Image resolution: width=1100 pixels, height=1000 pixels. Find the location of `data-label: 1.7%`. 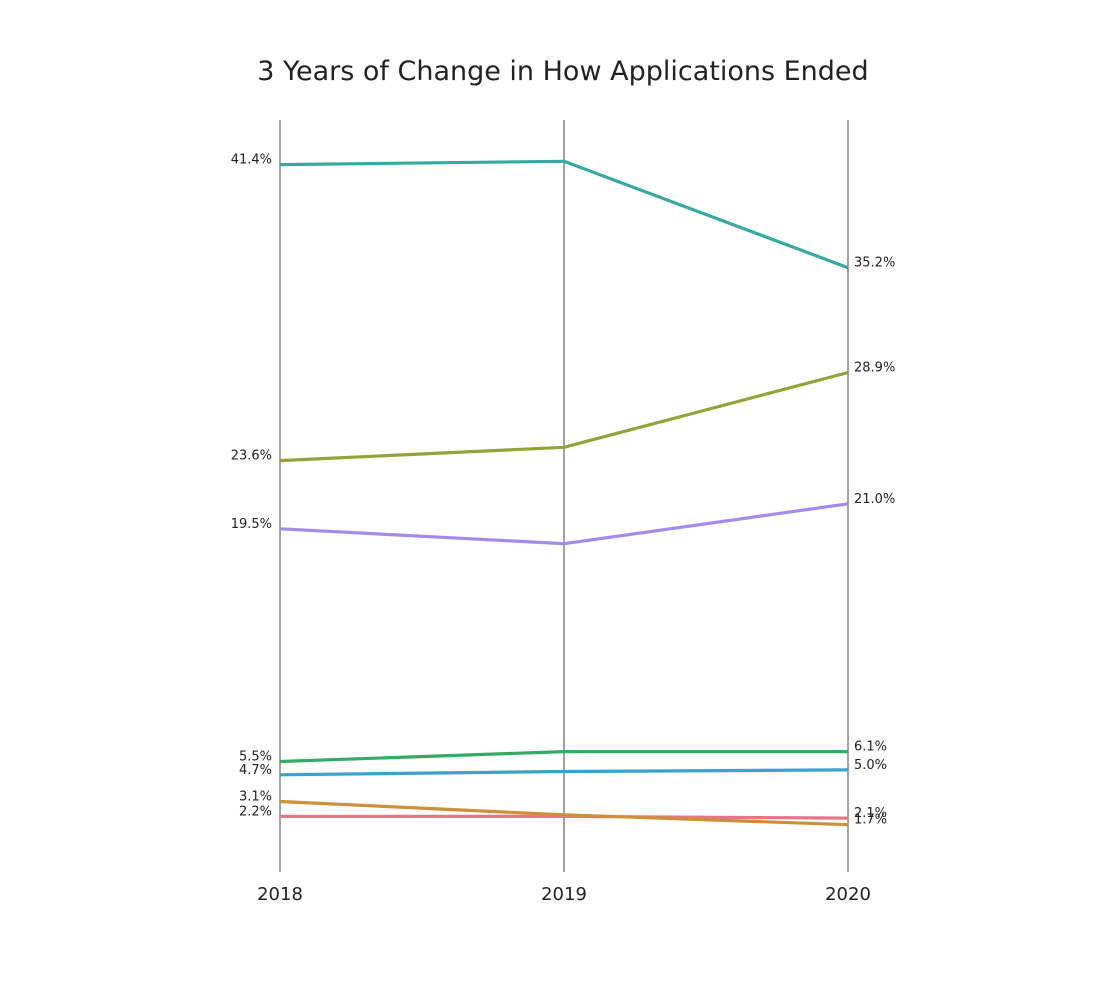

data-label: 1.7% is located at coordinates (870, 820).